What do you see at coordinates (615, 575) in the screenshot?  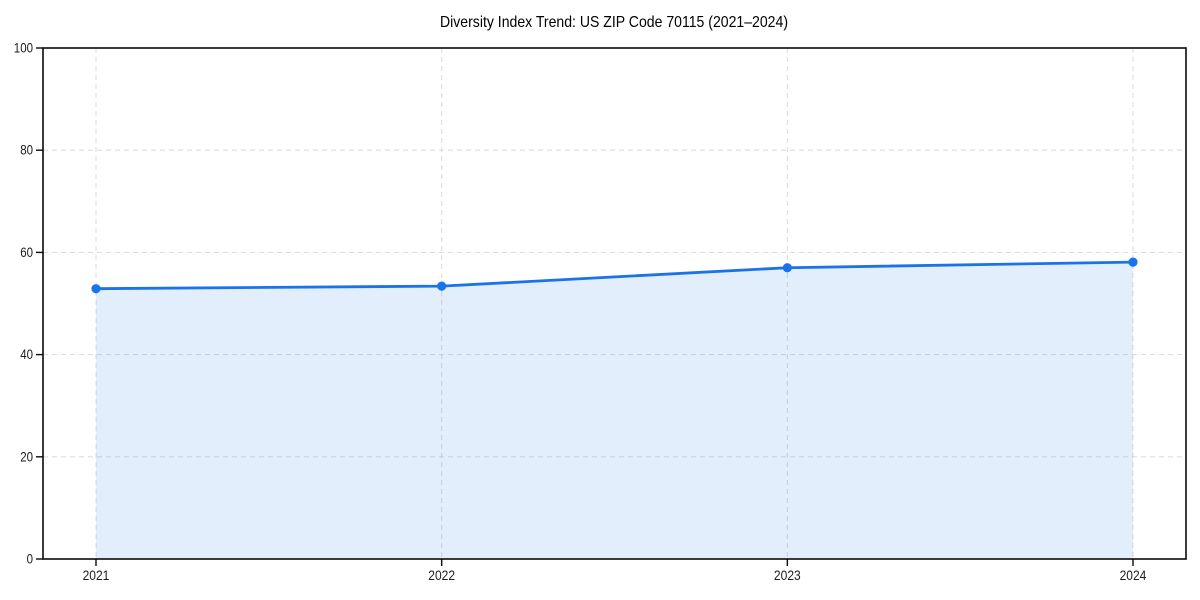 I see `x-tick-labels: 2021 2022 2023 2024` at bounding box center [615, 575].